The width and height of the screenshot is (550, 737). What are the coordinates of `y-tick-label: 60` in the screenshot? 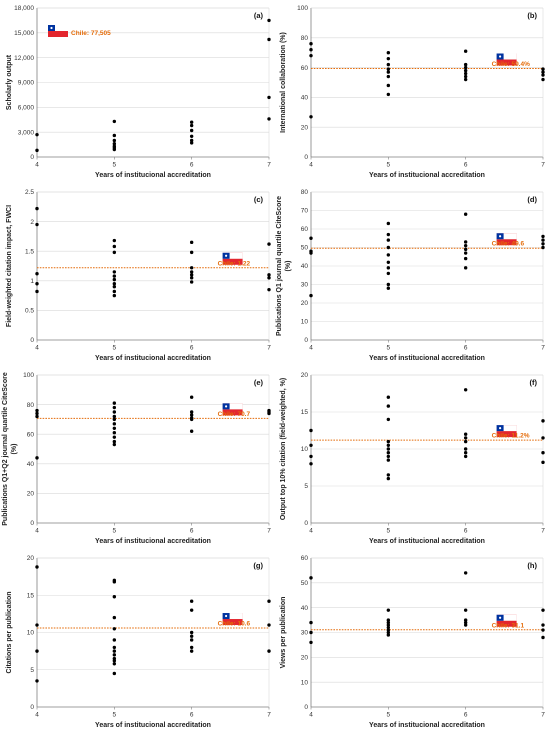 It's located at (305, 229).